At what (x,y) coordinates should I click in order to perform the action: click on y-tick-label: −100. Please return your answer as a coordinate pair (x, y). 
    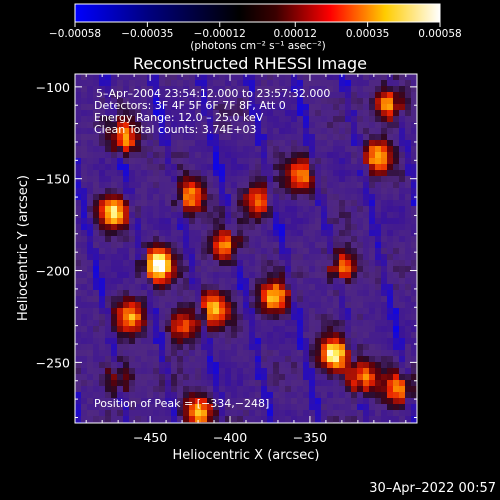
    Looking at the image, I should click on (53, 87).